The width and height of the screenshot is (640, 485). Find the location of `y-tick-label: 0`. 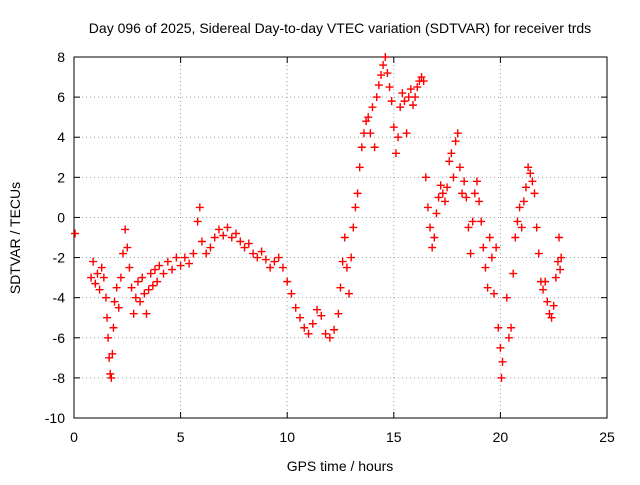

y-tick-label: 0 is located at coordinates (61, 217).